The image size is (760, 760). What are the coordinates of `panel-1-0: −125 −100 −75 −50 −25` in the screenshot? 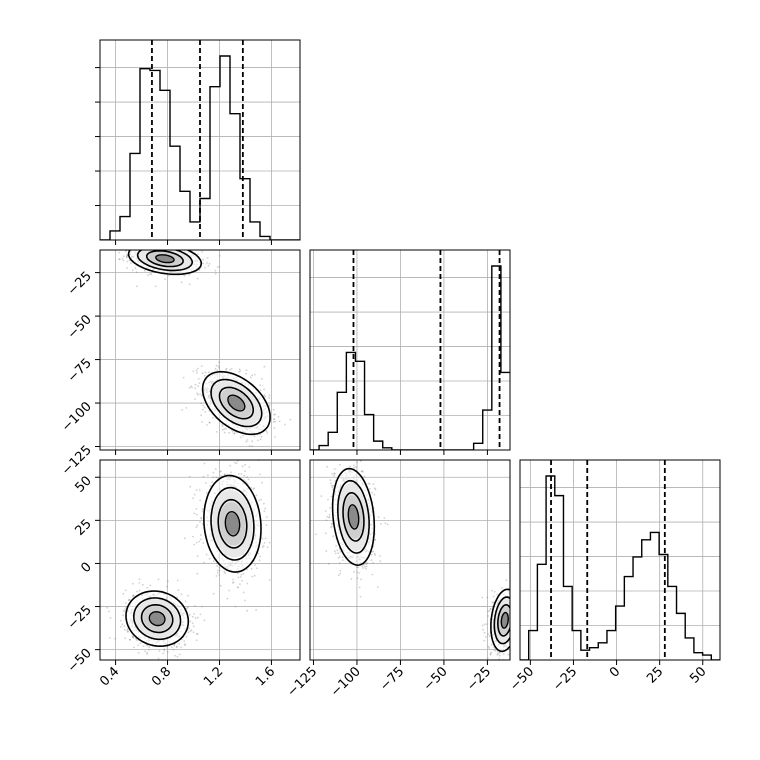 It's located at (180, 364).